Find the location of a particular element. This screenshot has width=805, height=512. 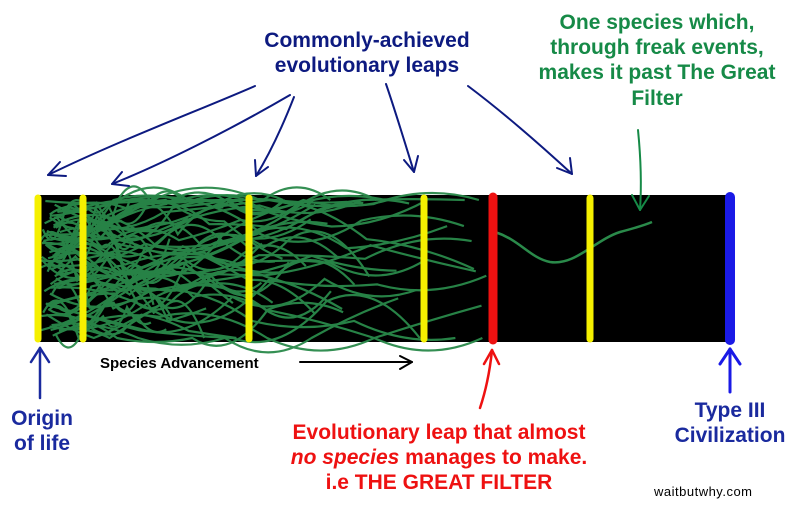

species-arrow is located at coordinates (640, 170).